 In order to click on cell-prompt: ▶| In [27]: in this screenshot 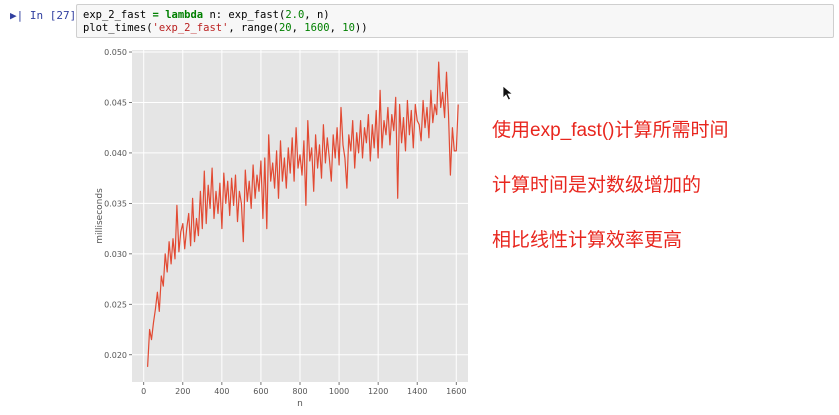, I will do `click(46, 15)`.